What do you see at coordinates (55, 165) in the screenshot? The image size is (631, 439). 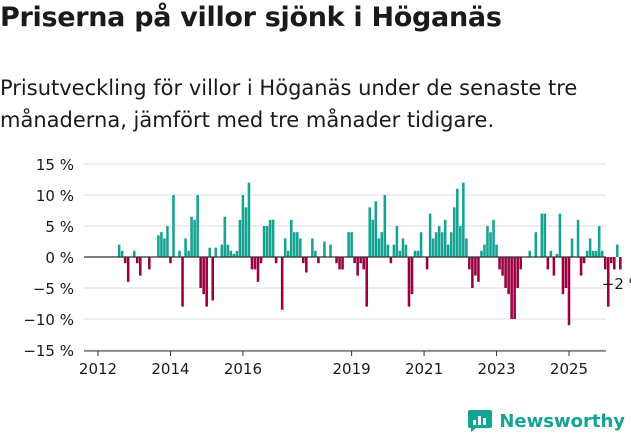 I see `y-tick-label: 15 %` at bounding box center [55, 165].